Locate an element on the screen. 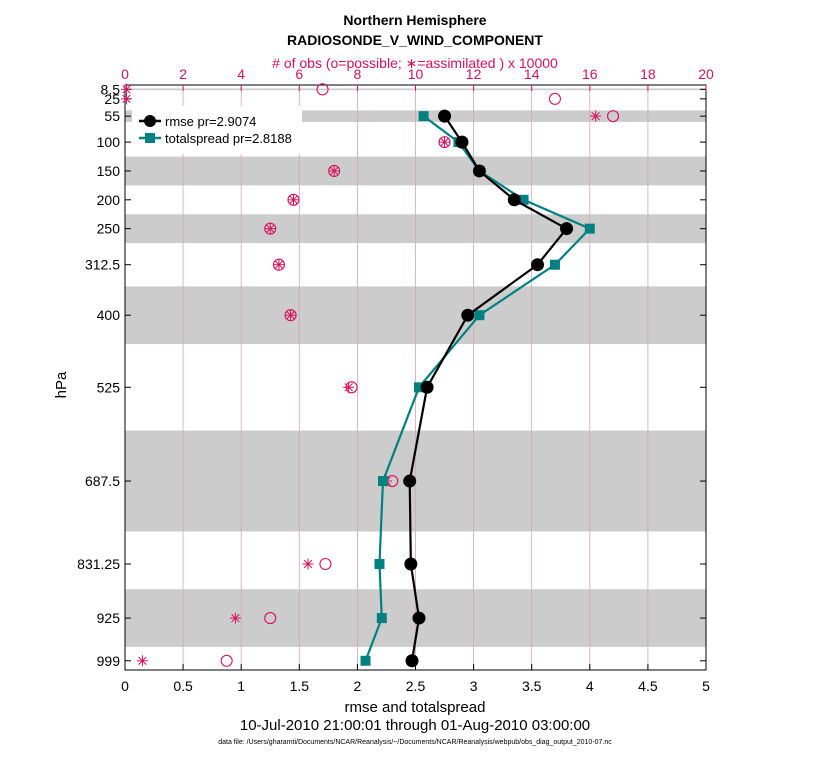 The image size is (830, 760). x-tick-label: 0 is located at coordinates (125, 686).